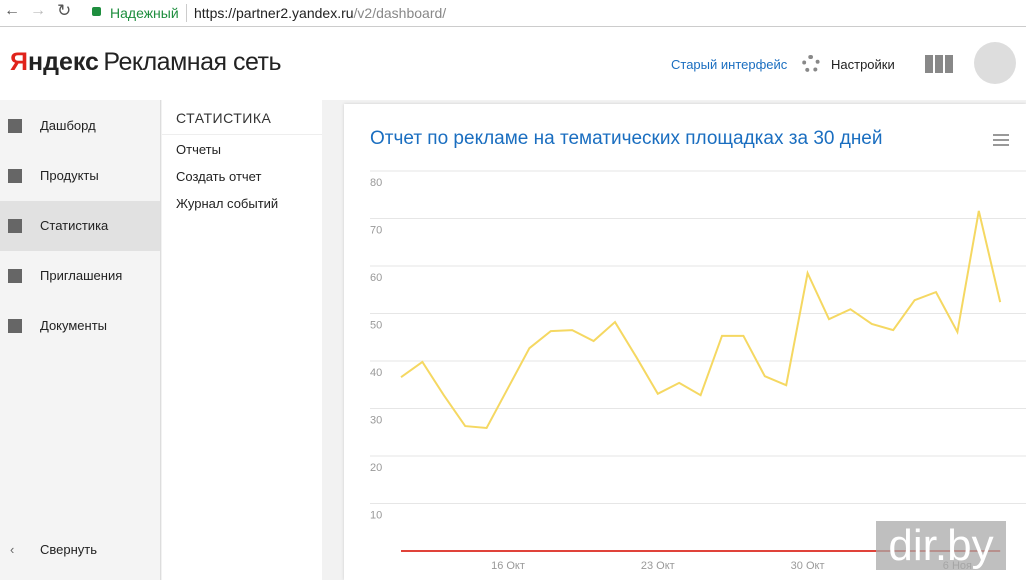 The height and width of the screenshot is (580, 1026). I want to click on collapse-label: Свернуть, so click(69, 549).